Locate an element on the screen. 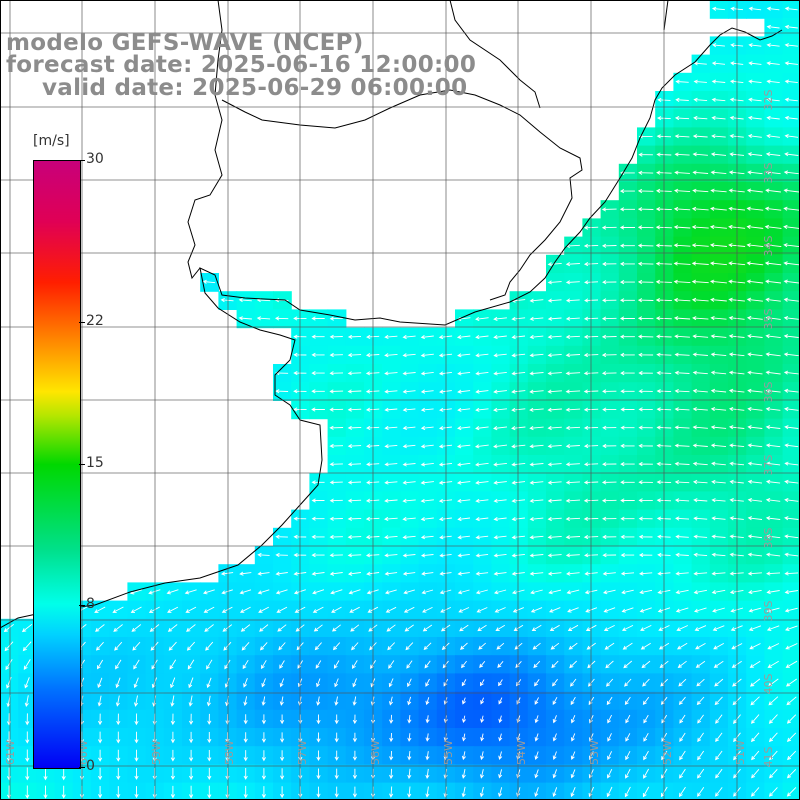 The image size is (800, 800). colorbar-tick-label: 22 is located at coordinates (95, 320).